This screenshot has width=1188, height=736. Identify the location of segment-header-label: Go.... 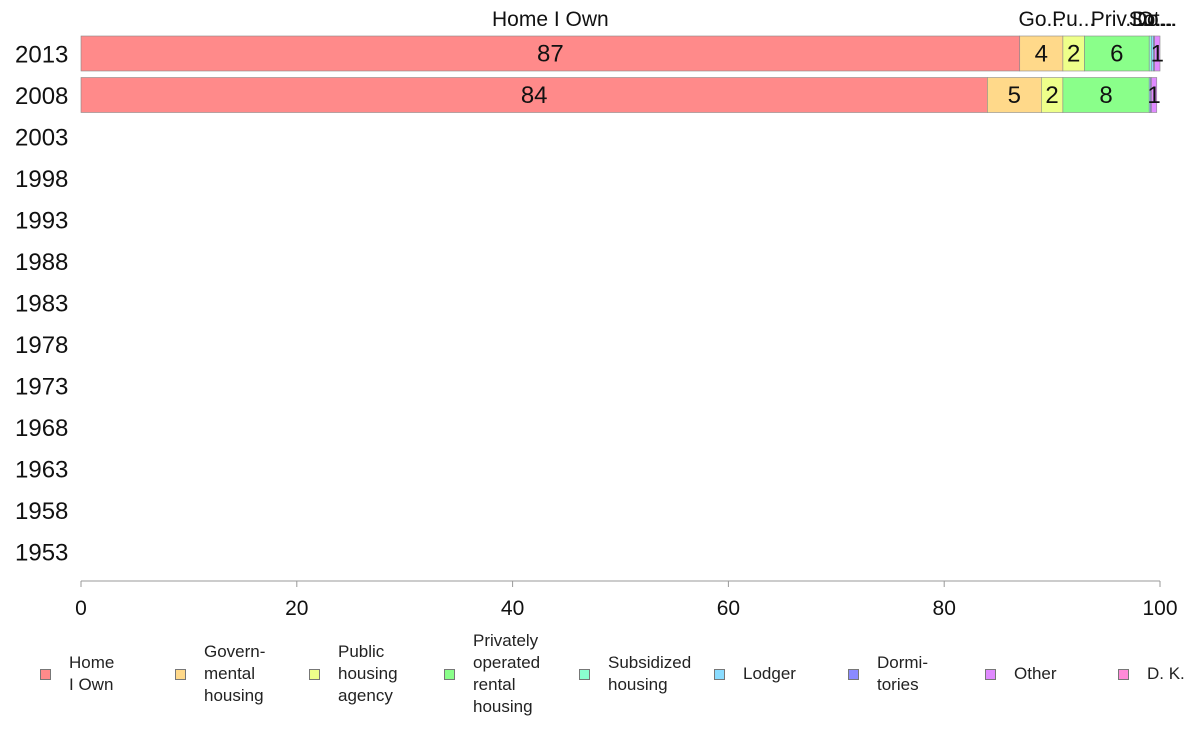
(1042, 19).